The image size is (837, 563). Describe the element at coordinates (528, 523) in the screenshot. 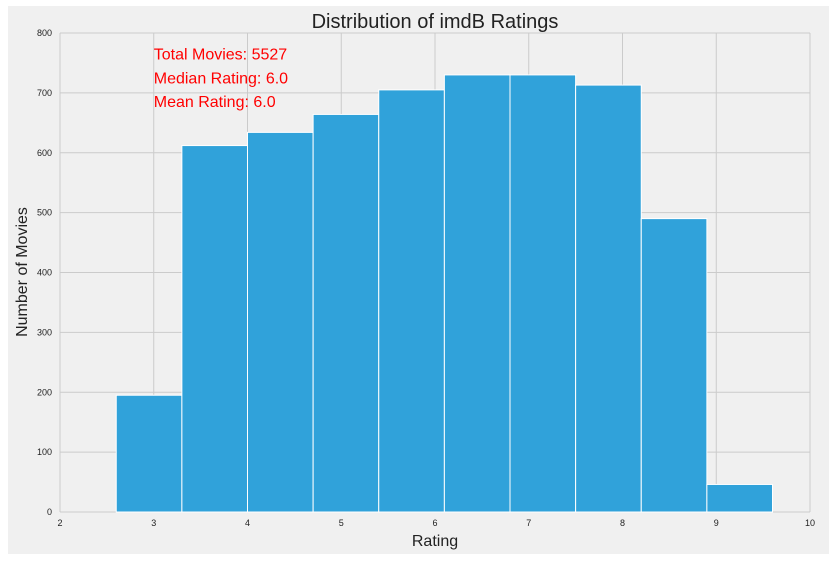

I see `x-tick-label: 7` at that location.